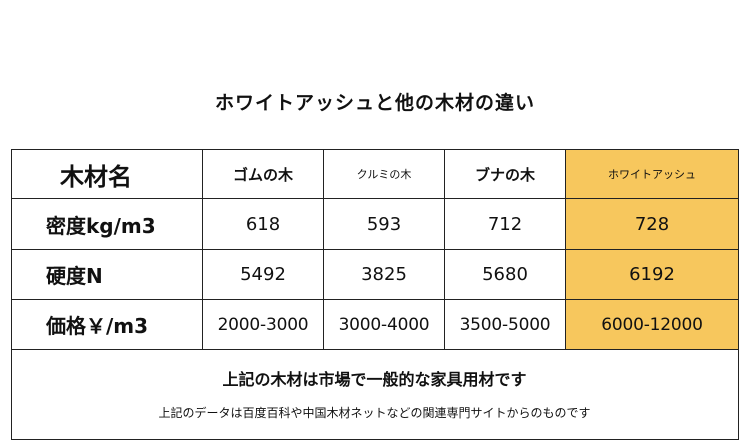 This screenshot has height=441, width=750. I want to click on table-row-density: 密度kg/m3 618 593 712 728, so click(375, 224).